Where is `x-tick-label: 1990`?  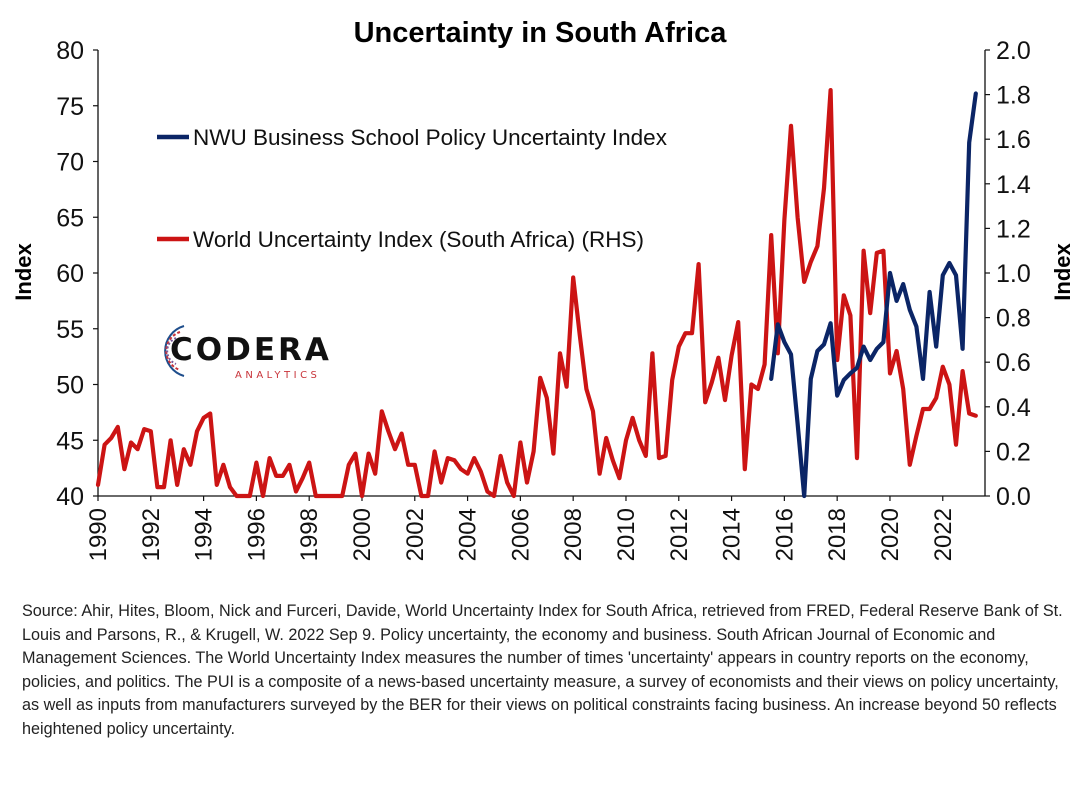 x-tick-label: 1990 is located at coordinates (98, 534).